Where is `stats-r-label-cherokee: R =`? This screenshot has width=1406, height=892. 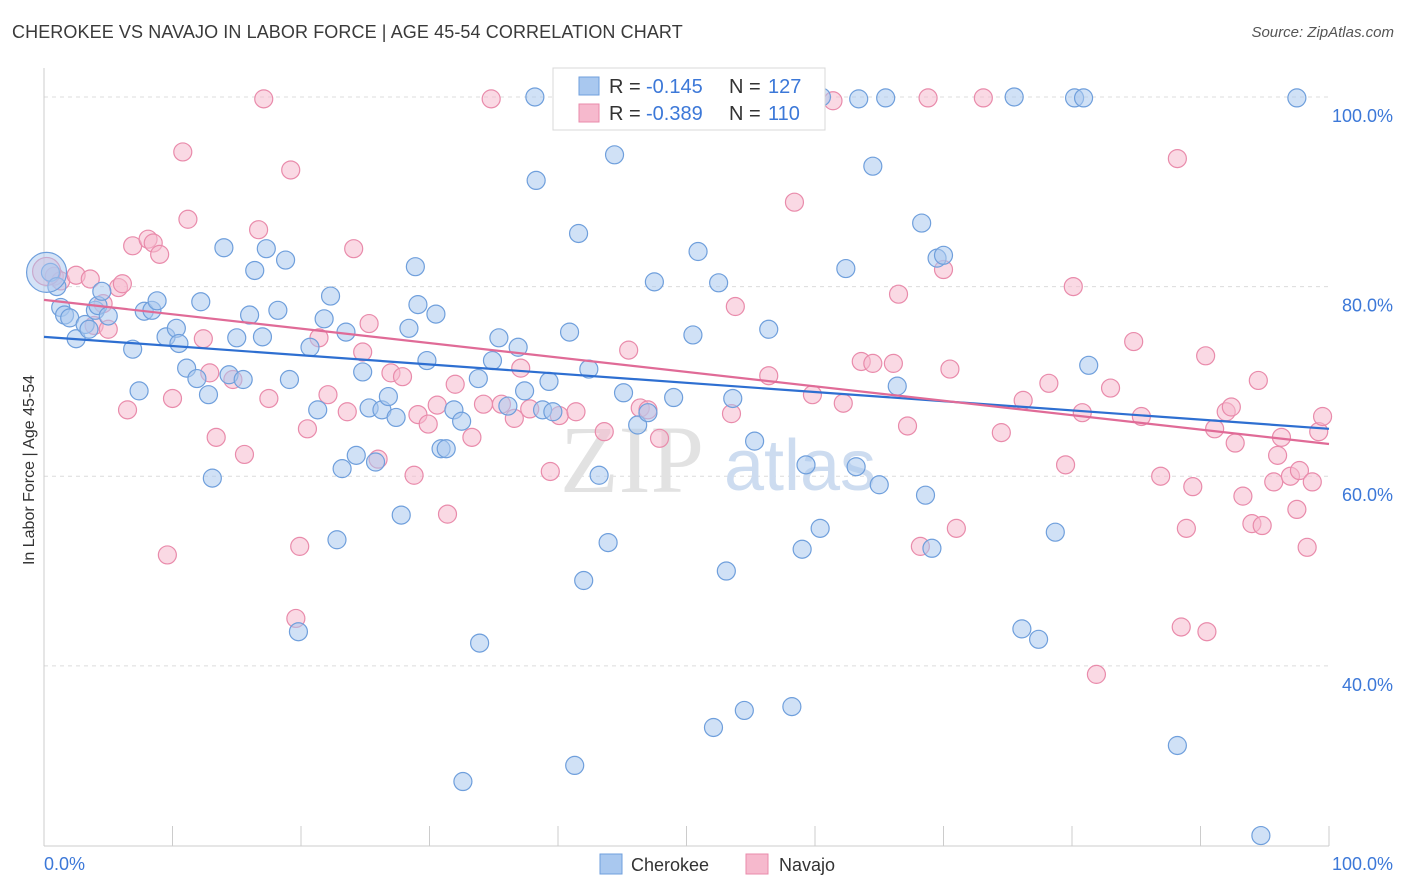 stats-r-label-cherokee: R = is located at coordinates (625, 87).